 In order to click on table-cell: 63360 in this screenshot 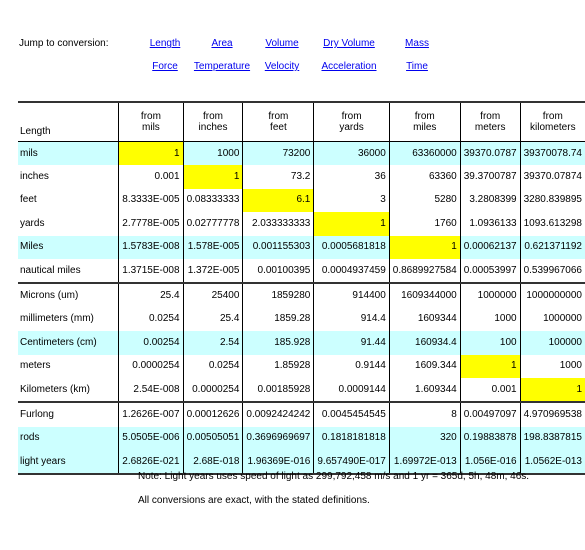, I will do `click(424, 177)`.